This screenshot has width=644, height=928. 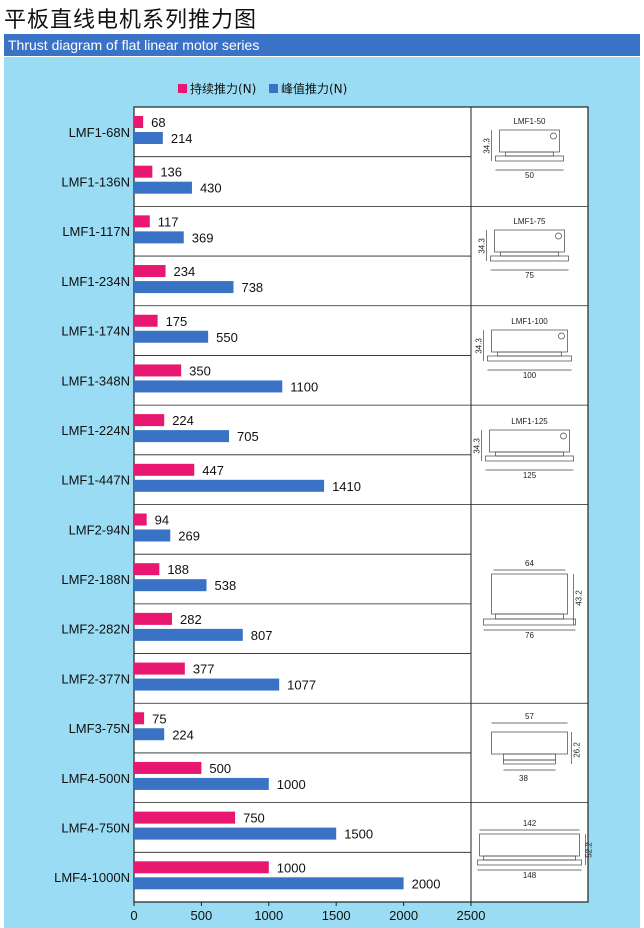 What do you see at coordinates (346, 486) in the screenshot?
I see `data-label-peak: 1410` at bounding box center [346, 486].